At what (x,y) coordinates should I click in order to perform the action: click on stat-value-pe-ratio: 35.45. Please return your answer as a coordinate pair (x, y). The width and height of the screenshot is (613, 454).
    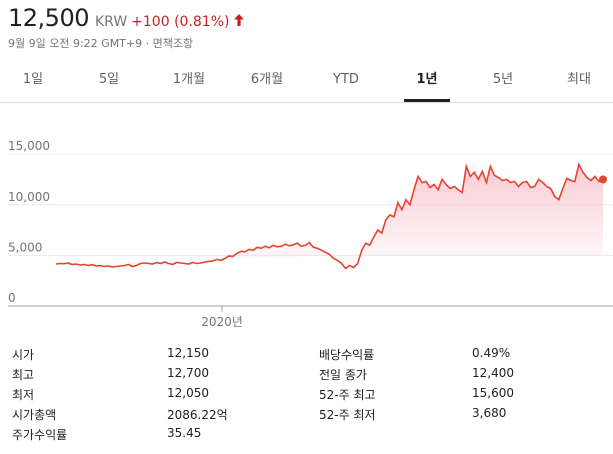
    Looking at the image, I should click on (184, 433).